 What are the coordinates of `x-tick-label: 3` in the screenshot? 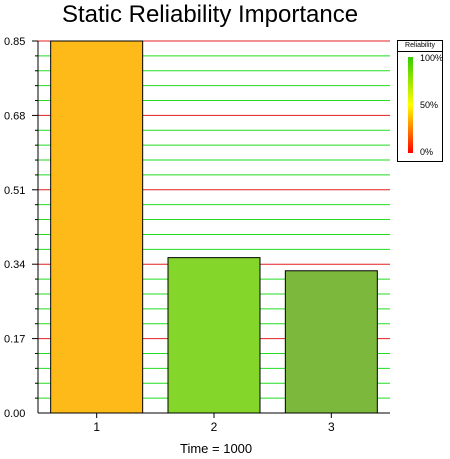 It's located at (331, 427).